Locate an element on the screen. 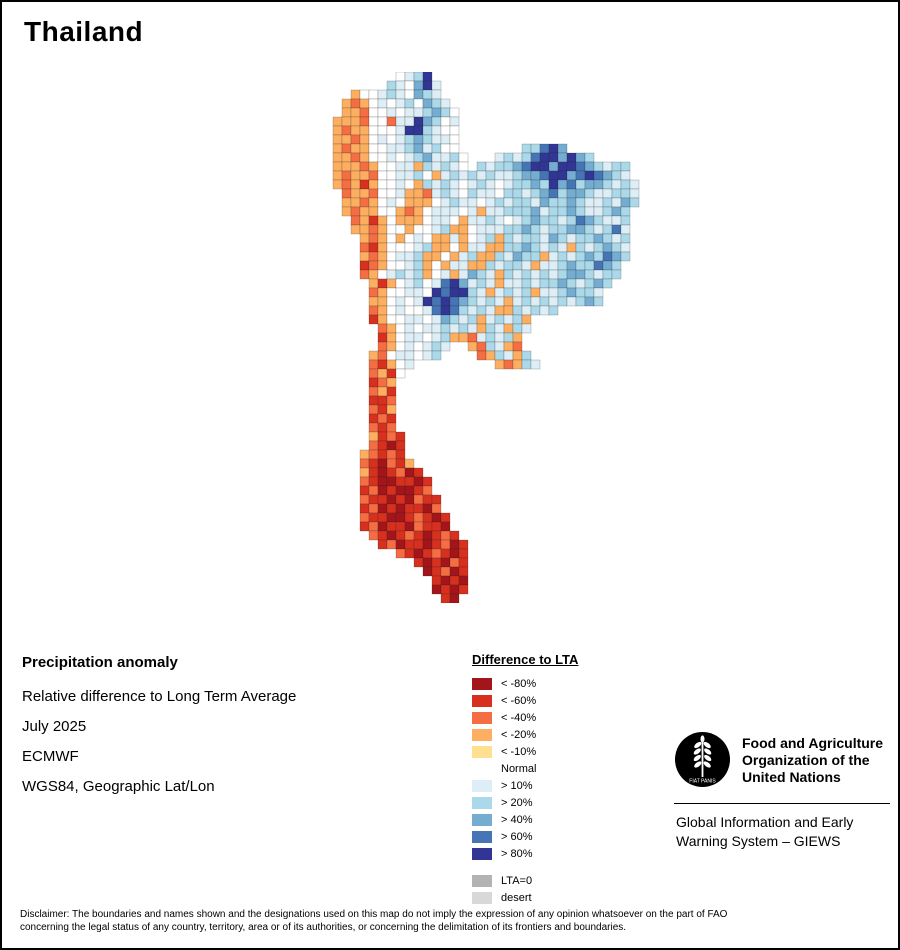 The image size is (900, 950). giews-line: Global Information and Early is located at coordinates (765, 822).